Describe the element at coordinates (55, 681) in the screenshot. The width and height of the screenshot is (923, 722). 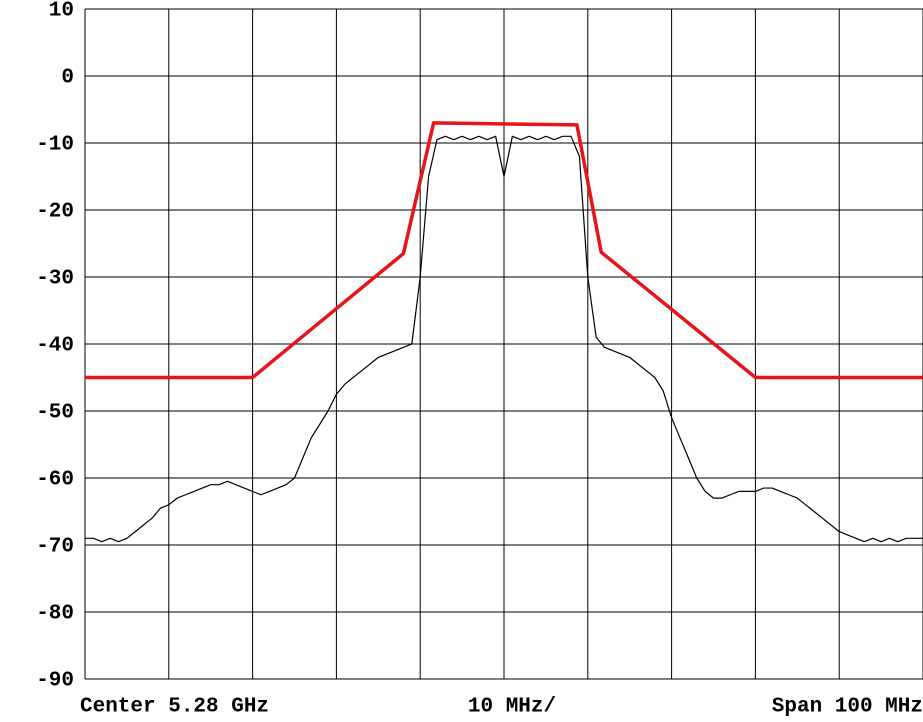
I see `y-tick-label: -90` at that location.